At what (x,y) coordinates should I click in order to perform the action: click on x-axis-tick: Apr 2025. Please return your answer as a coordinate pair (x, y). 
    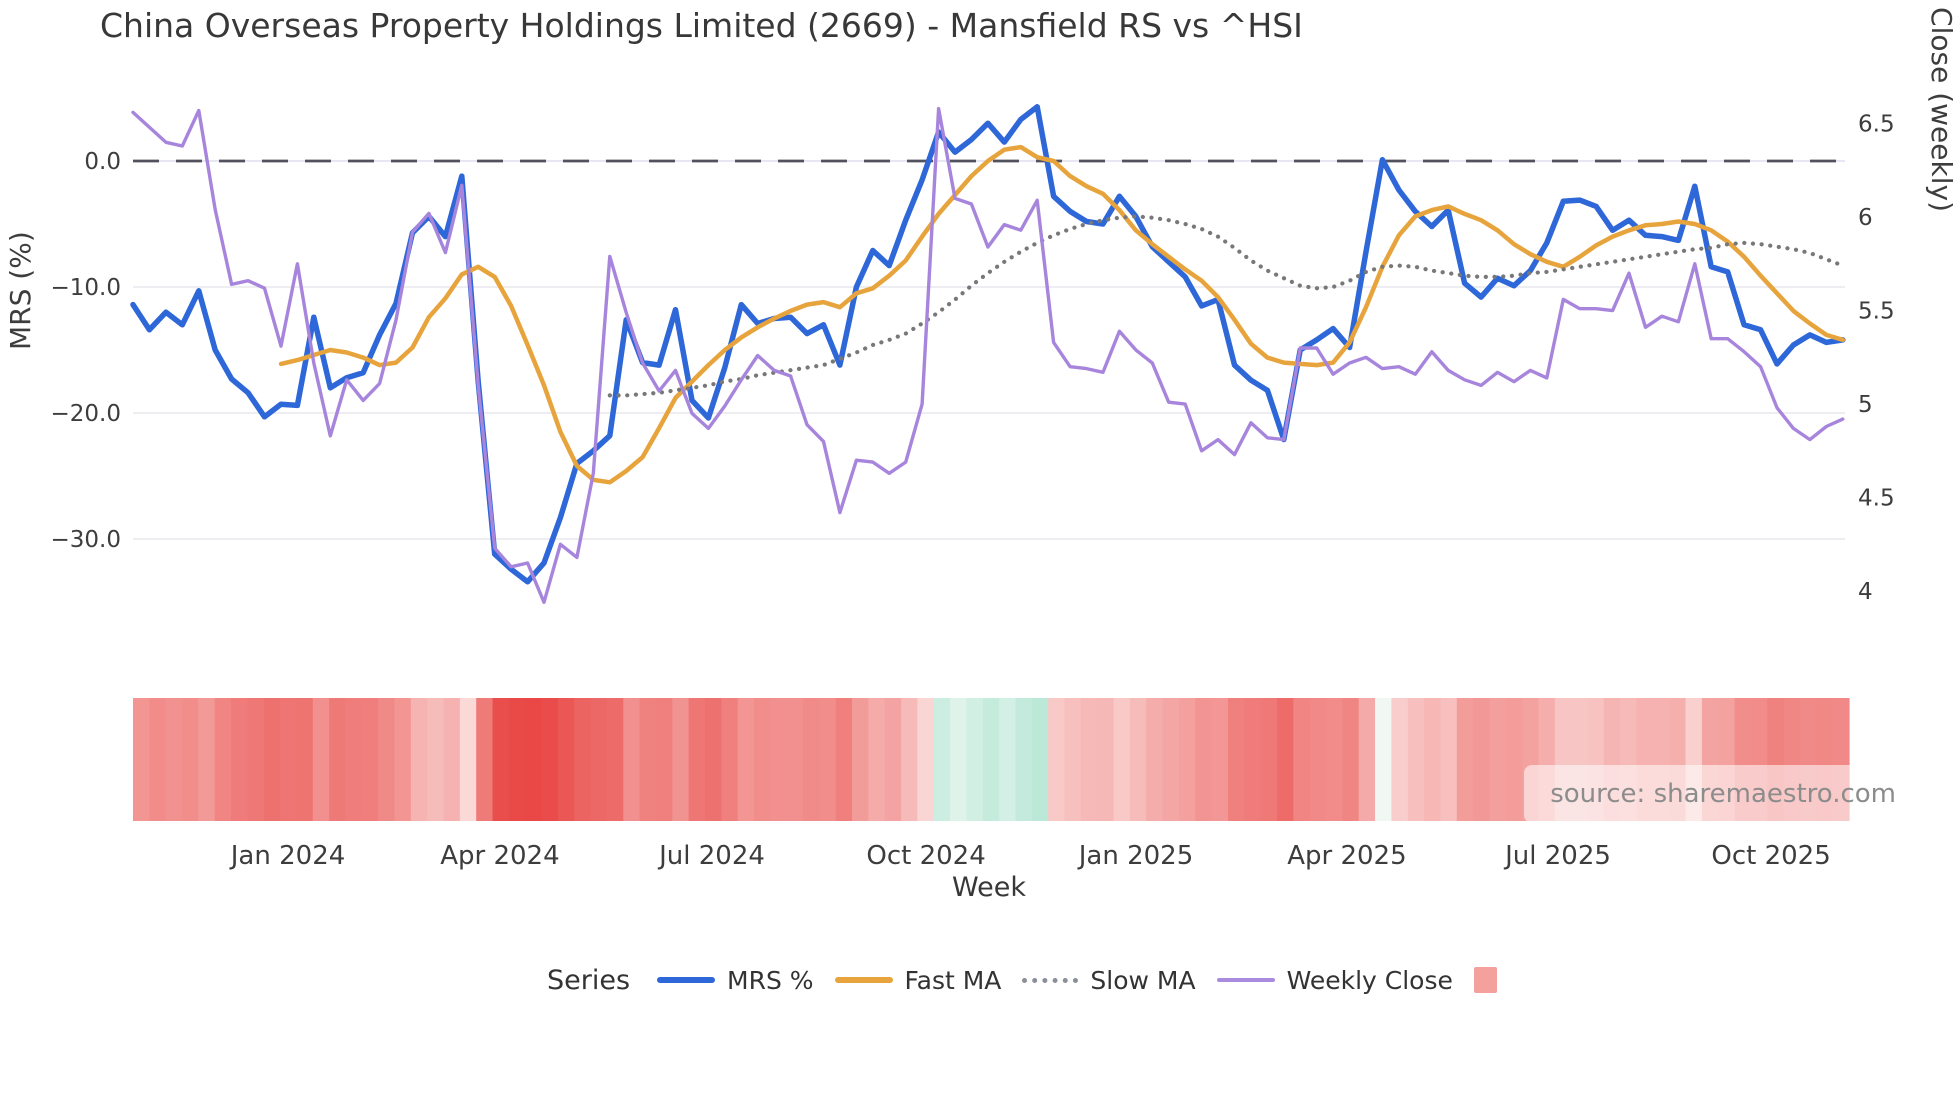
    Looking at the image, I should click on (1346, 856).